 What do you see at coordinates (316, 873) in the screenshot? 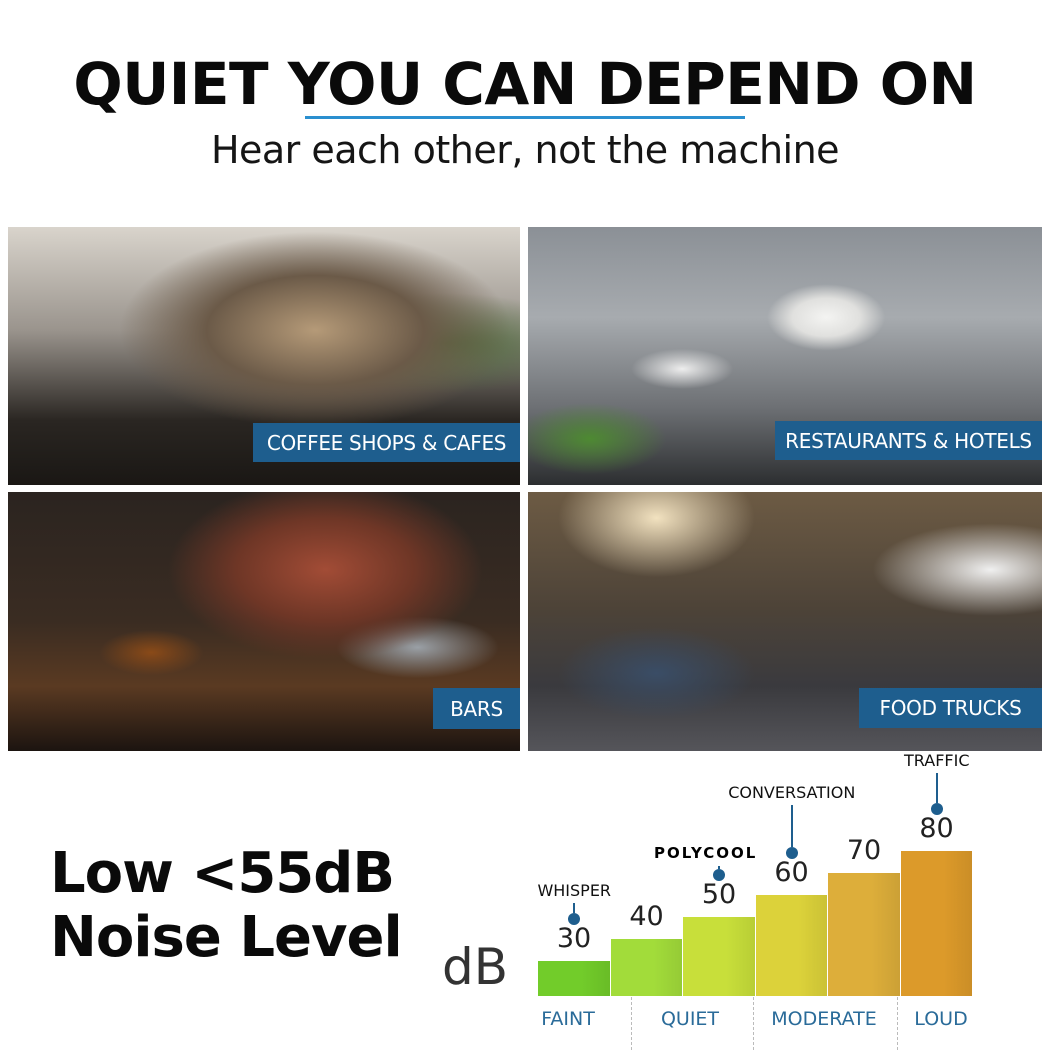
I see `claim-value: 55dB` at bounding box center [316, 873].